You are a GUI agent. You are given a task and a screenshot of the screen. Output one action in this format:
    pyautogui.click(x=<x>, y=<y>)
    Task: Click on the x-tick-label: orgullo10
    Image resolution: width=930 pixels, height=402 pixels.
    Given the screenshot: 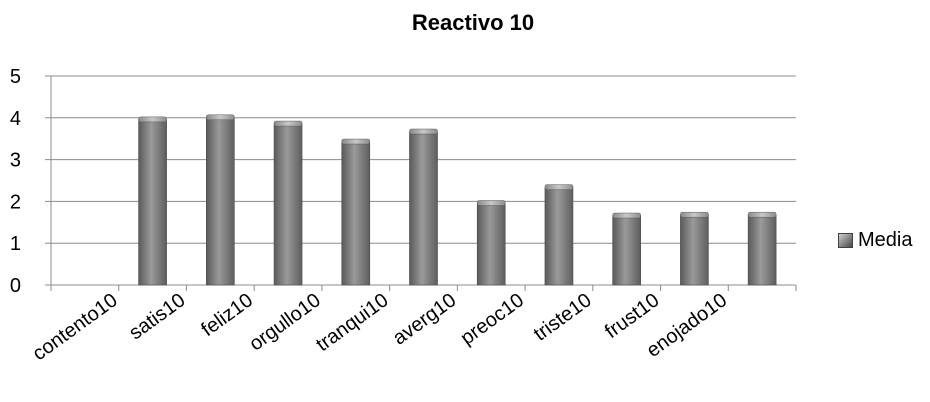 What is the action you would take?
    pyautogui.click(x=285, y=322)
    